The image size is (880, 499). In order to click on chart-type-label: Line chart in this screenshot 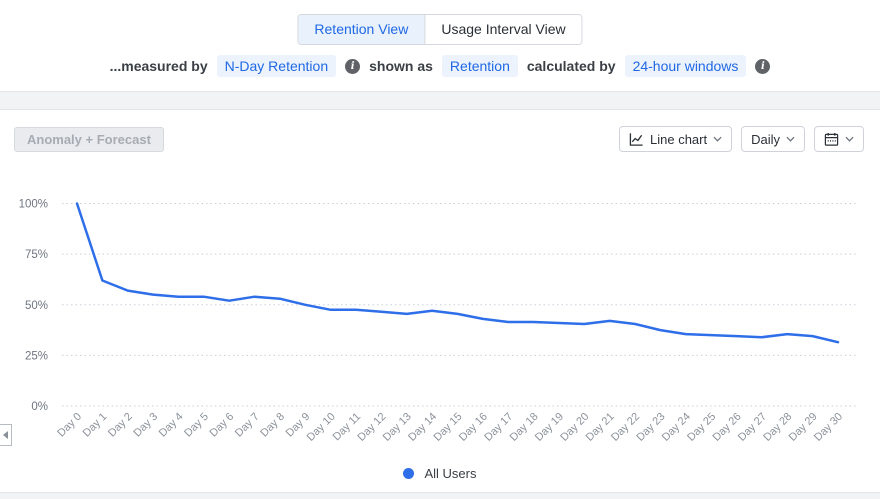, I will do `click(679, 139)`.